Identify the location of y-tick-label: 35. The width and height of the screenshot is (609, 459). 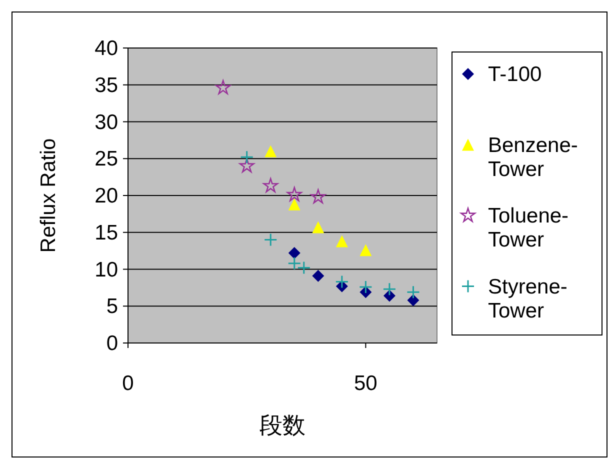
(106, 85).